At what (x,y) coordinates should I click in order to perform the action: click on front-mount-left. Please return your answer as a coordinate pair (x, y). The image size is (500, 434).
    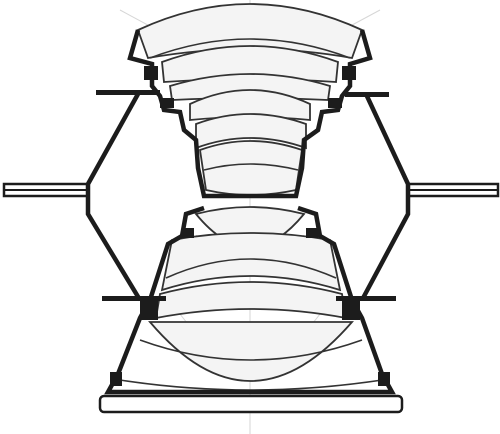
    Looking at the image, I should click on (128, 92).